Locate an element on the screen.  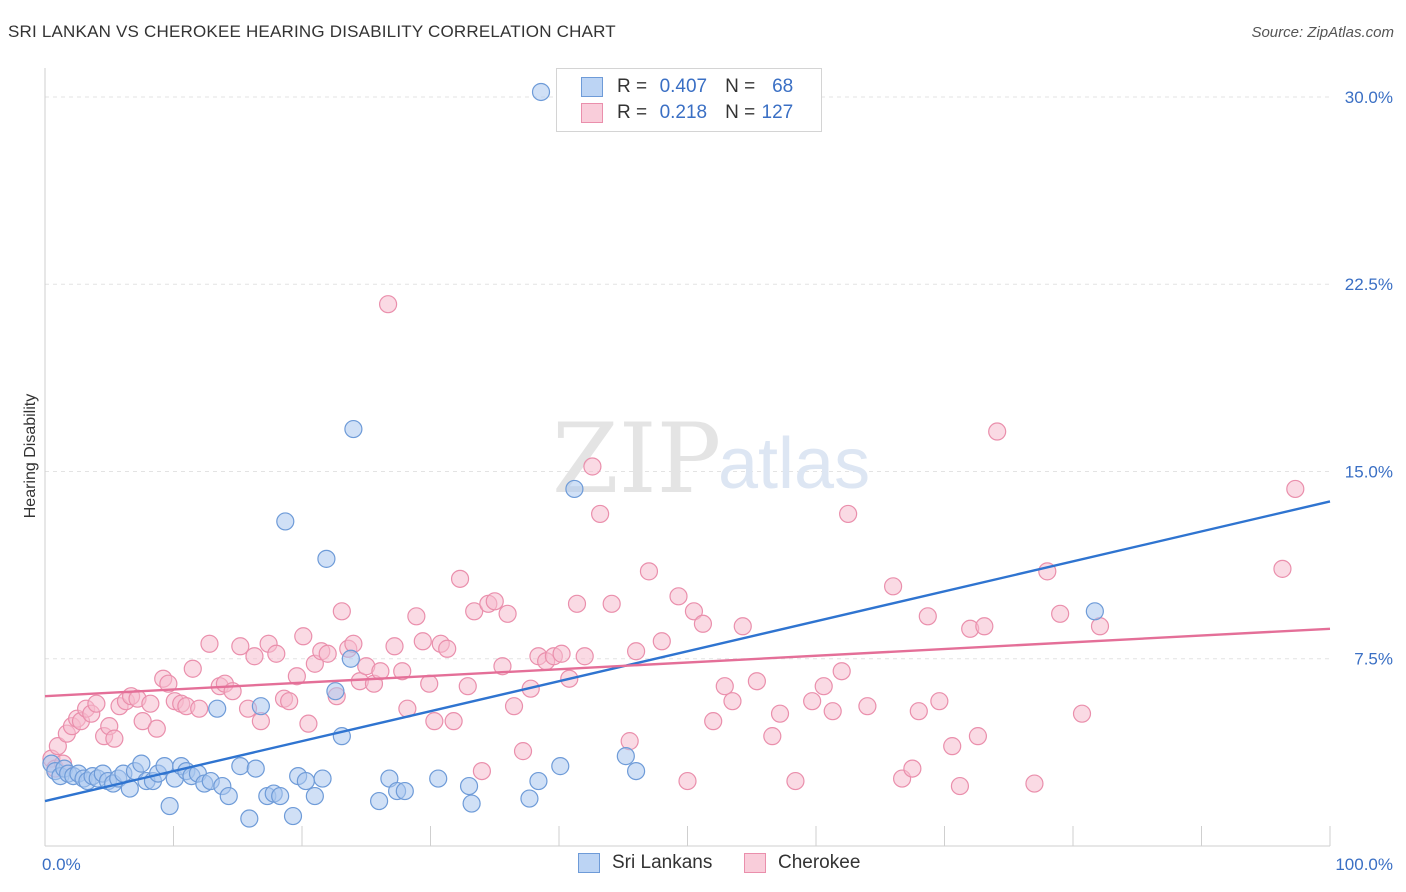
y-axis-label: Hearing Disability is located at coordinates (30, 456).